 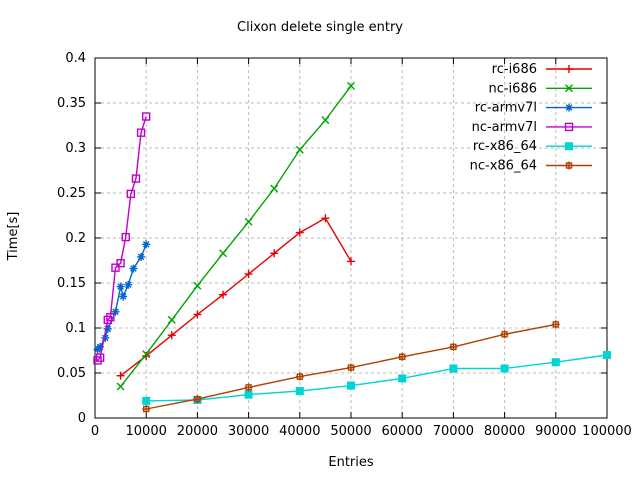 I want to click on y-tick-label: 0, so click(x=82, y=418).